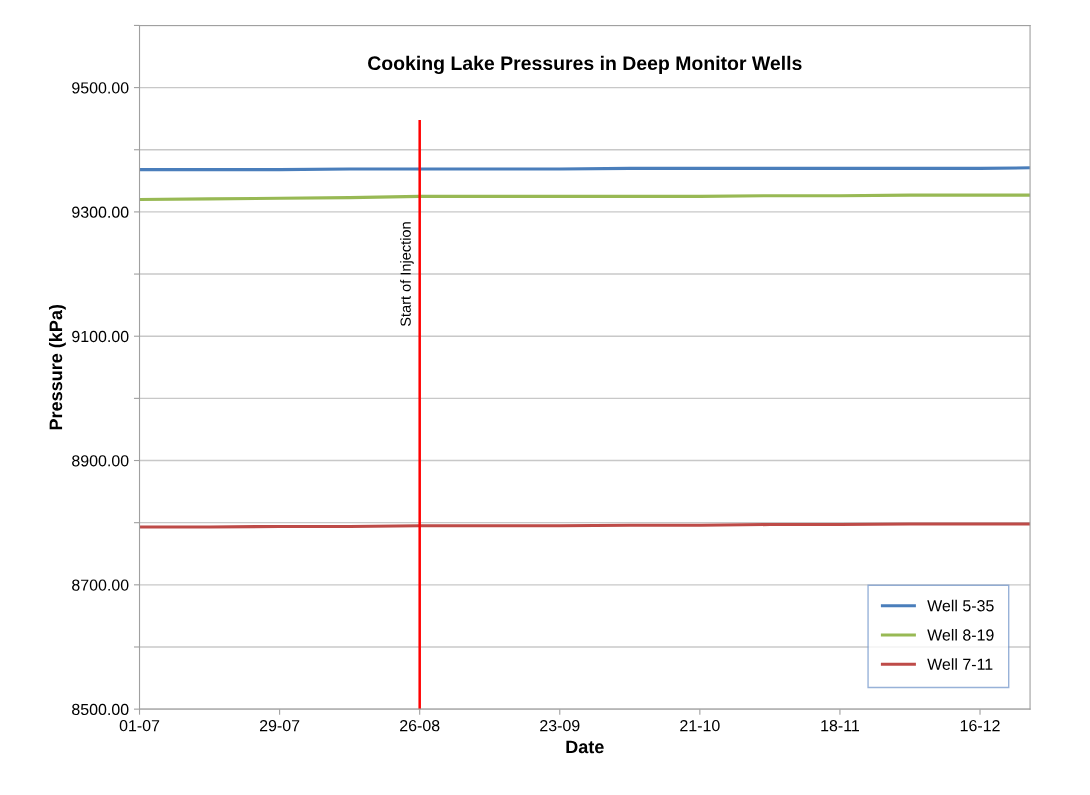 Image resolution: width=1090 pixels, height=795 pixels. I want to click on legend-label: Well 7-11, so click(960, 664).